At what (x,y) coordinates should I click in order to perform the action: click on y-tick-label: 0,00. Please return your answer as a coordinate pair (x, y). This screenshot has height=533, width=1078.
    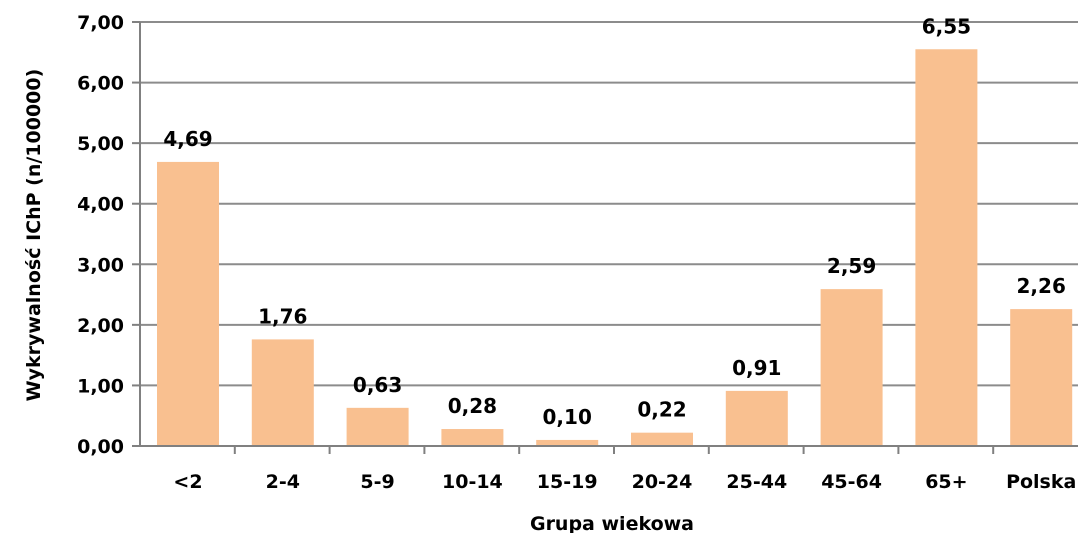
    Looking at the image, I should click on (100, 447).